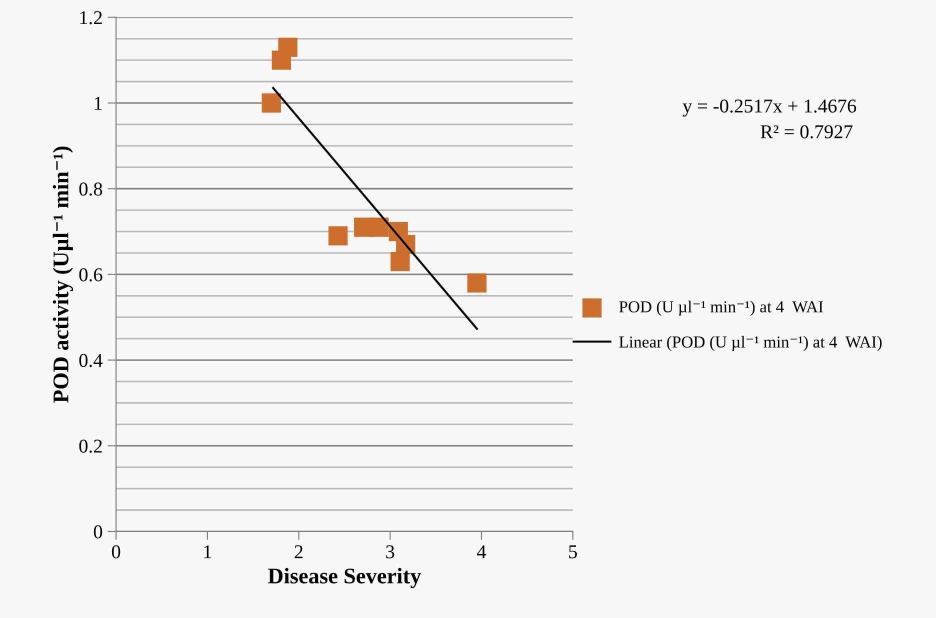 Image resolution: width=936 pixels, height=618 pixels. What do you see at coordinates (90, 446) in the screenshot?
I see `y-tick-label: 0.2` at bounding box center [90, 446].